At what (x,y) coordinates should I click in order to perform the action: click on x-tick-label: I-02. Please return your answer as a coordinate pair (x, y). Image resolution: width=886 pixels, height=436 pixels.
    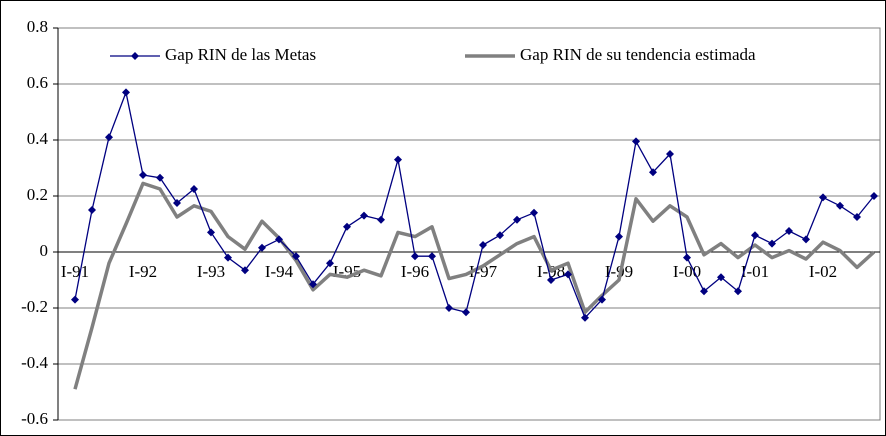
    Looking at the image, I should click on (823, 271).